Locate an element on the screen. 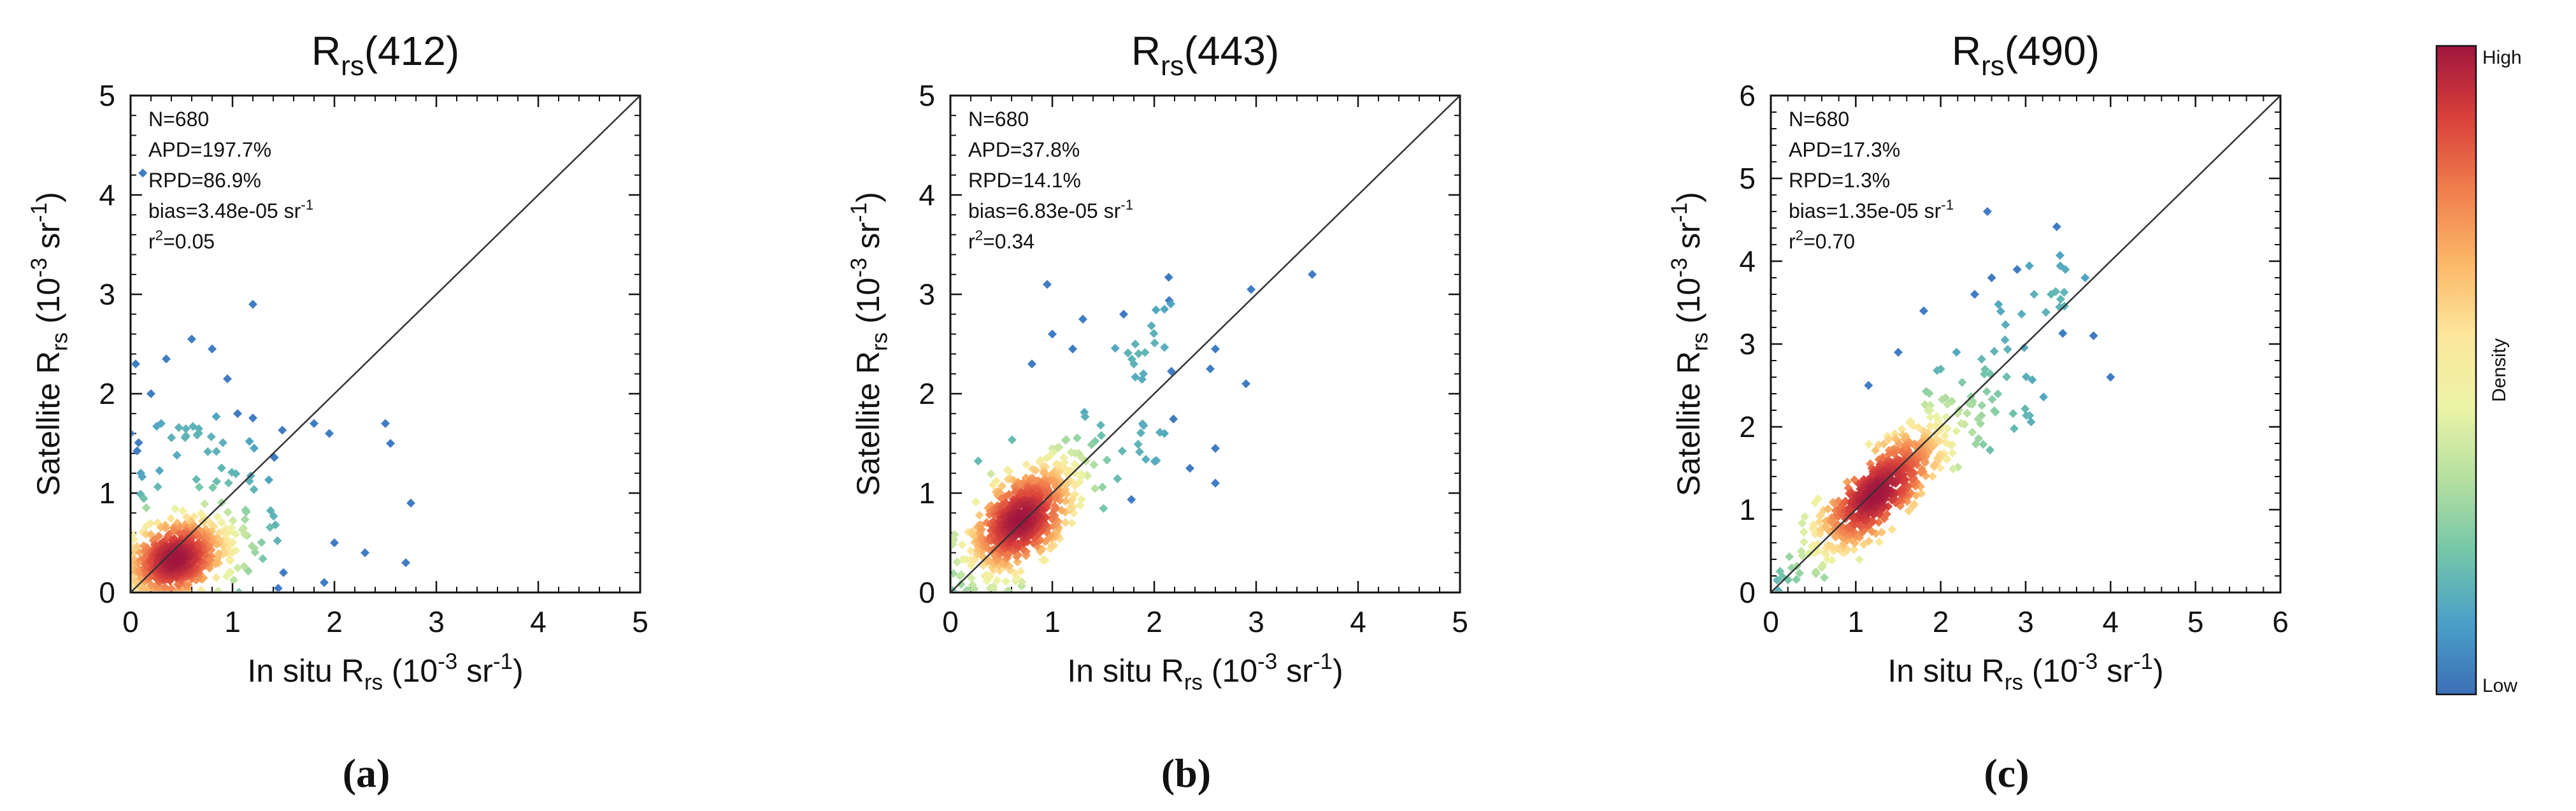 The width and height of the screenshot is (2576, 811). x-tick-label: 0 is located at coordinates (1771, 621).